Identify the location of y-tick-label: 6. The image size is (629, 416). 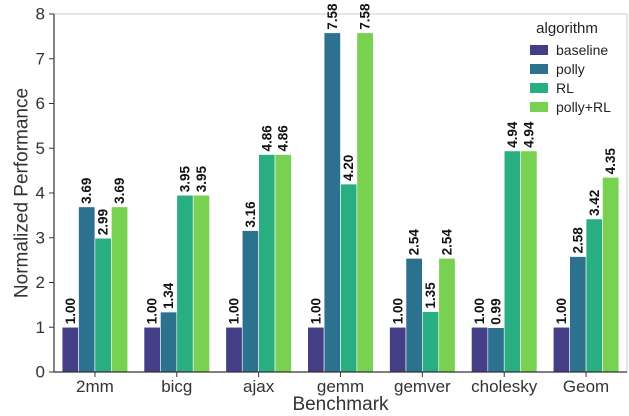
(40, 103).